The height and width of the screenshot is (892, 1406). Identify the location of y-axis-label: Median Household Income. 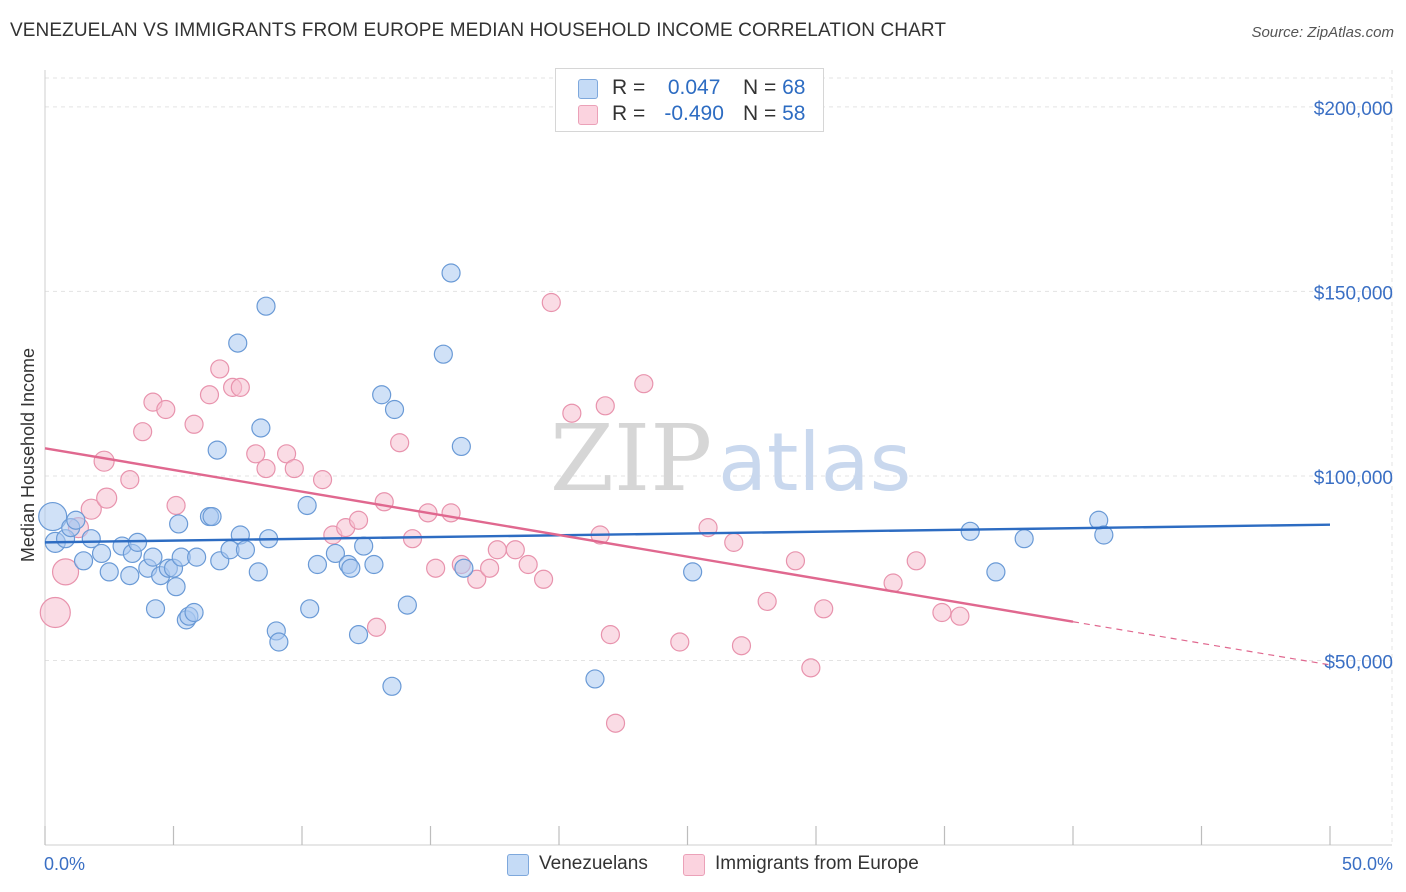
(28, 455).